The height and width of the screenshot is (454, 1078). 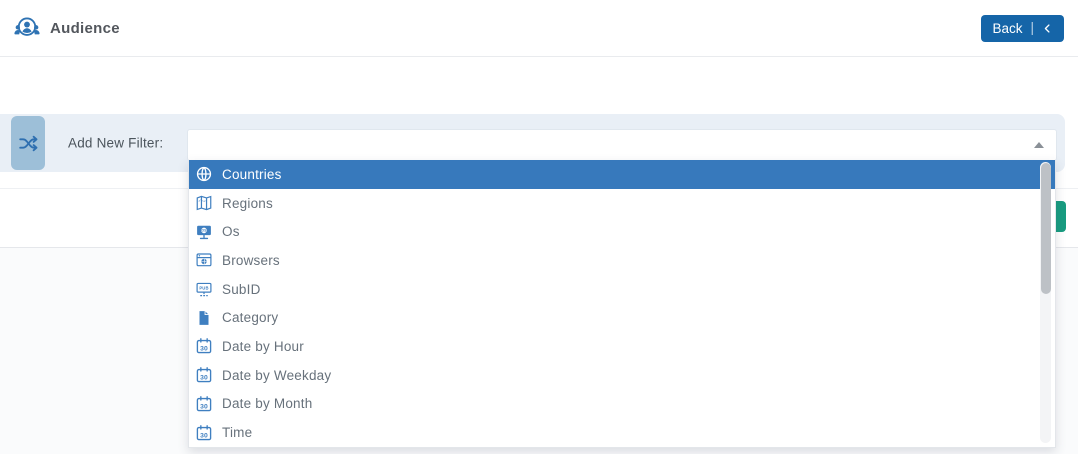 I want to click on filter-label: Add New Filter:, so click(x=116, y=143).